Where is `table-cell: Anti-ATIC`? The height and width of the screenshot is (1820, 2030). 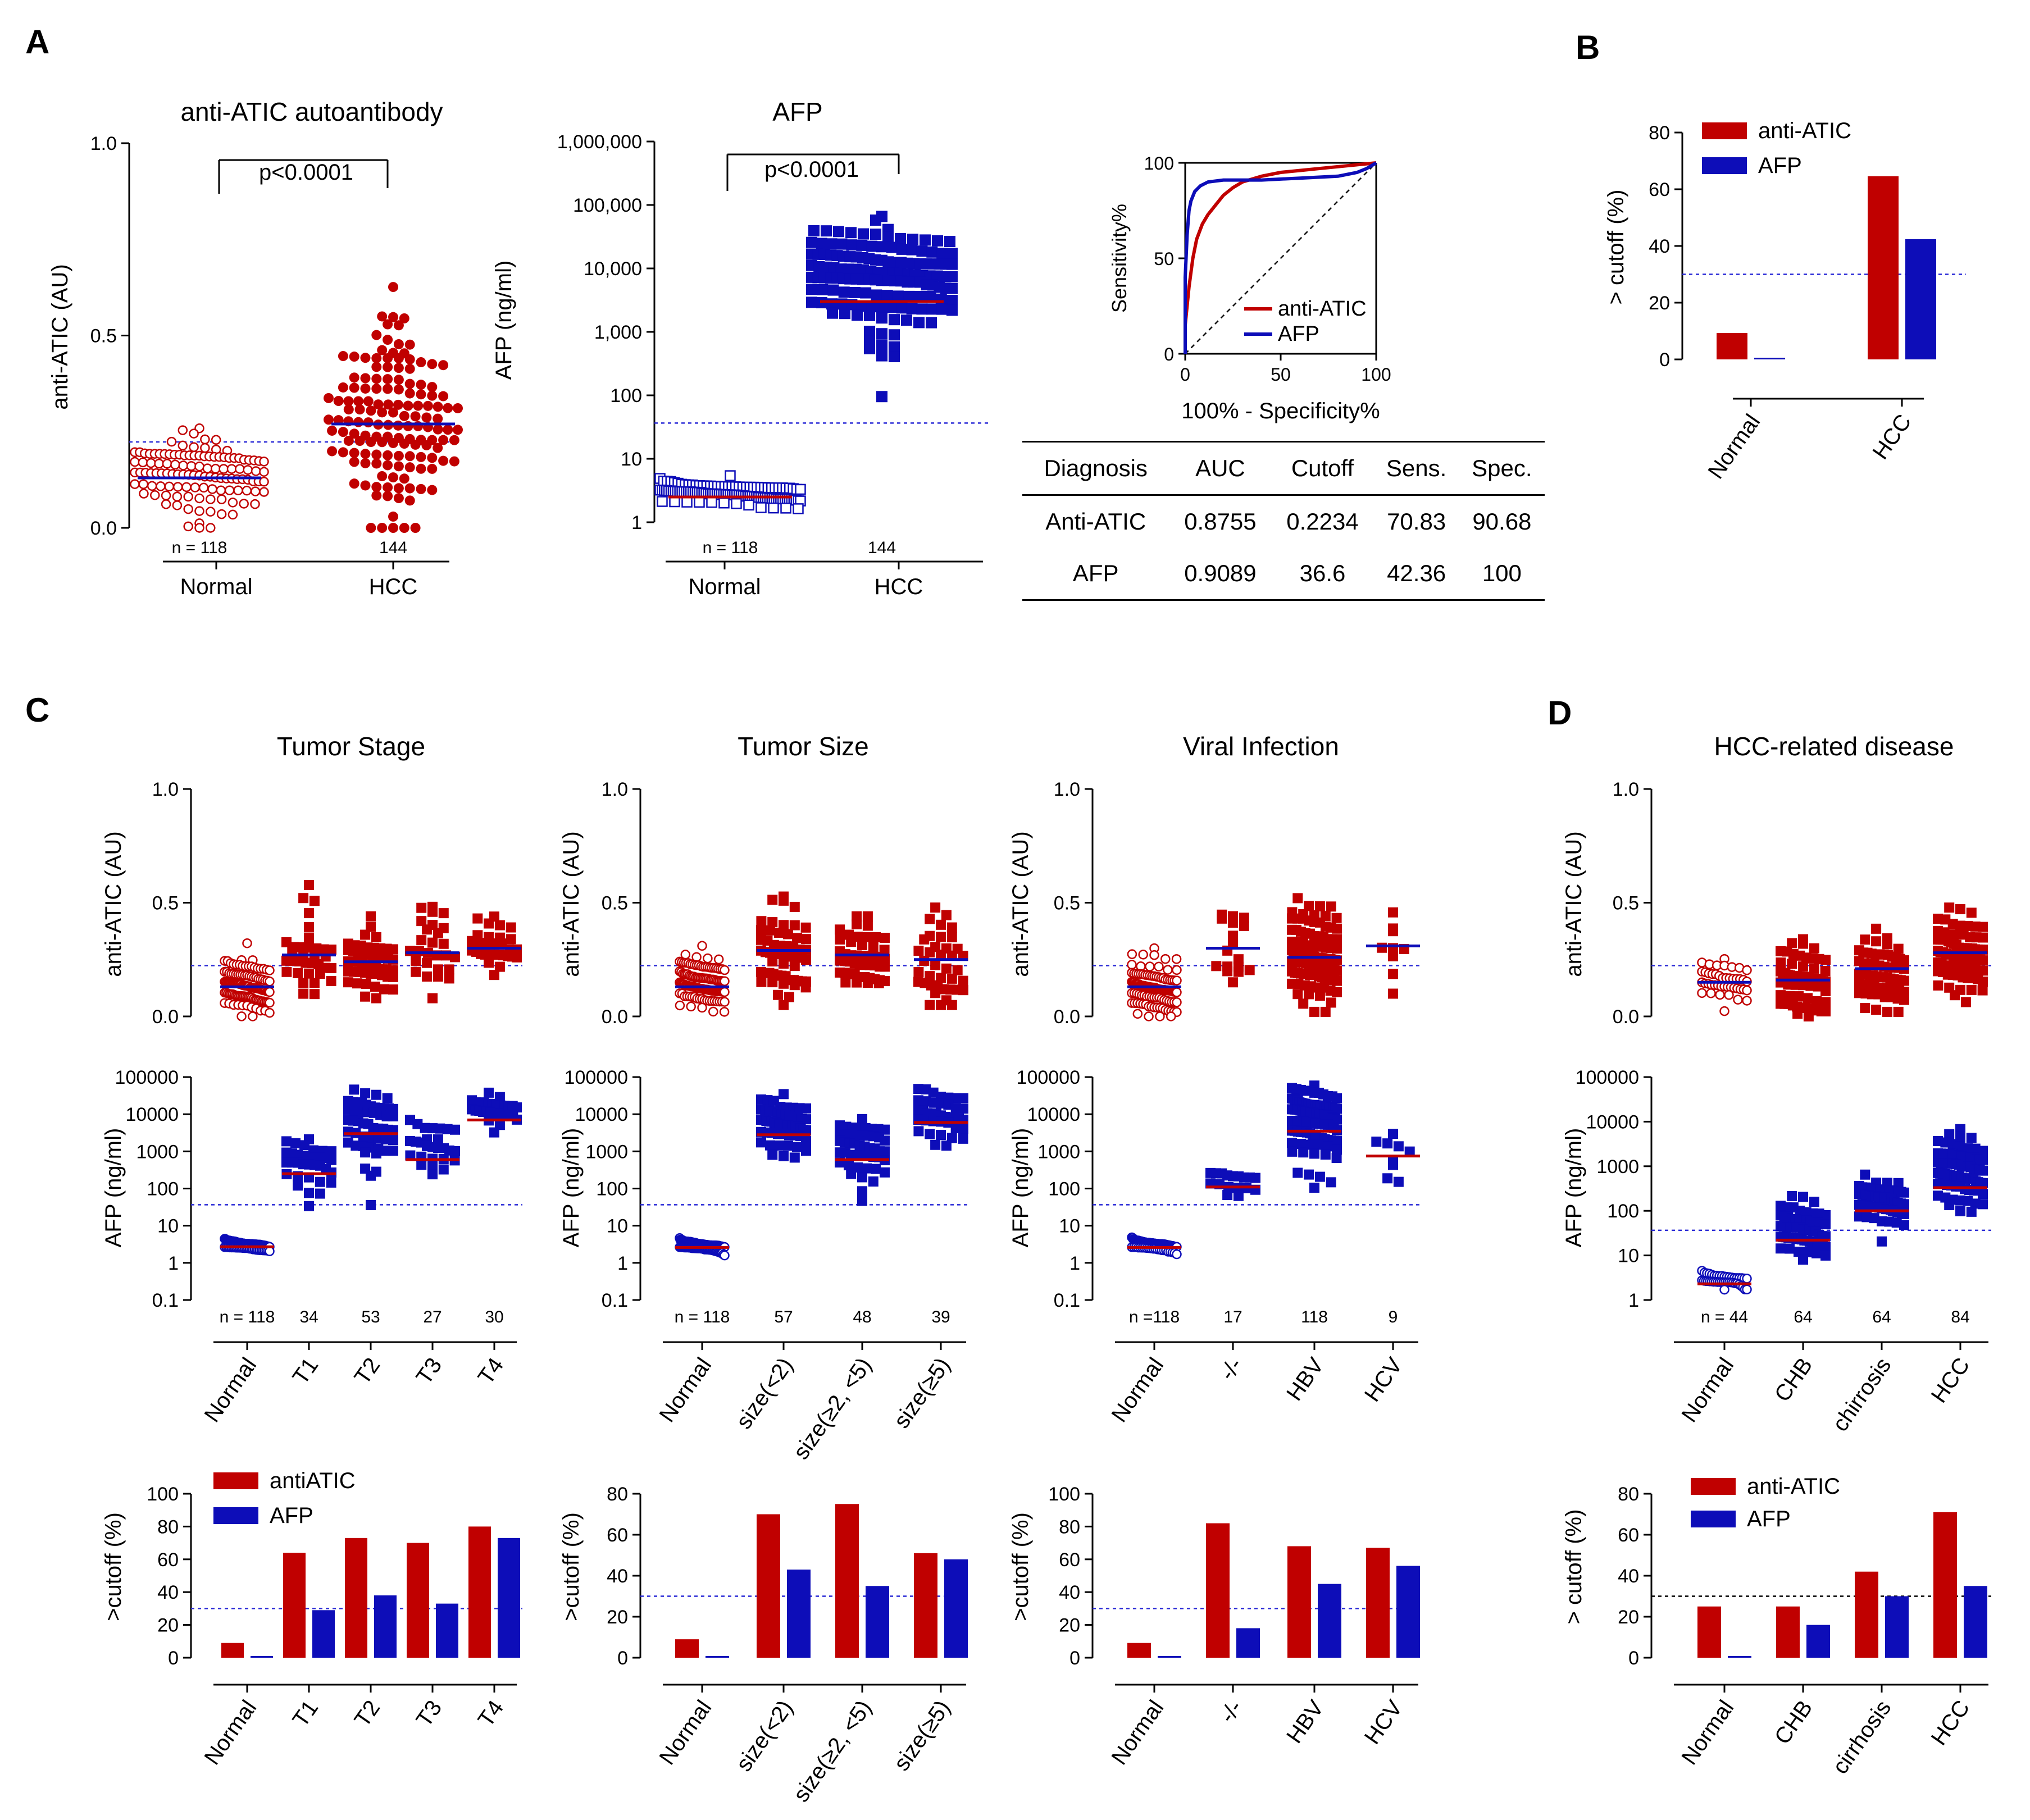 table-cell: Anti-ATIC is located at coordinates (1096, 521).